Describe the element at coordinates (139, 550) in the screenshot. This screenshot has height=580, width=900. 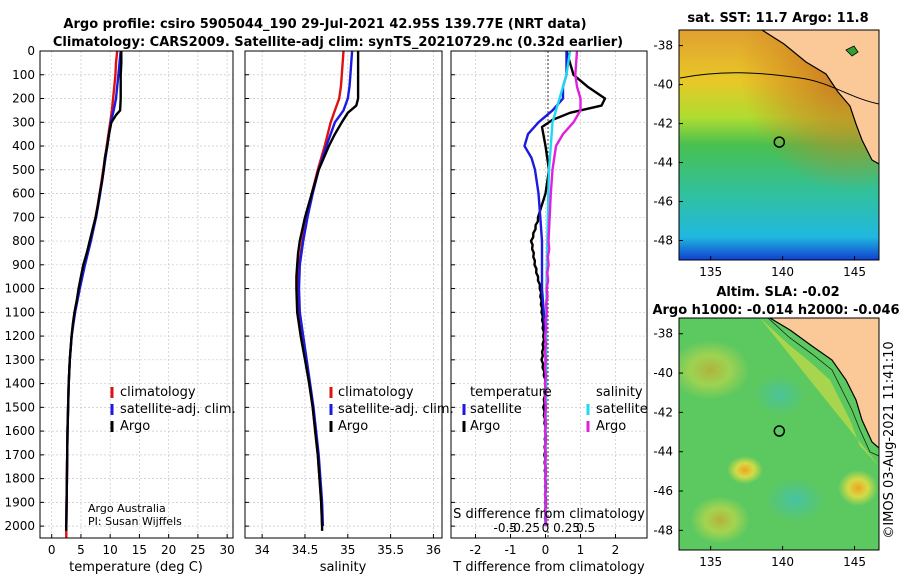
I see `xtick-label: 15` at that location.